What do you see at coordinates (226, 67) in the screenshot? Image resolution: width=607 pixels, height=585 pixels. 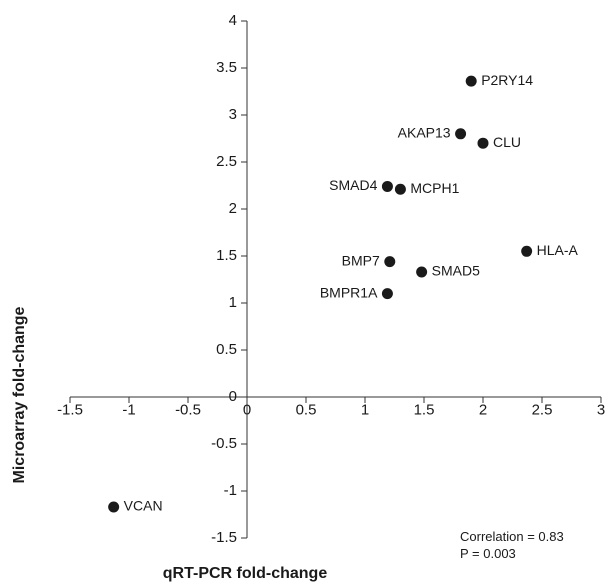 I see `y-tick-label: 3.5` at bounding box center [226, 67].